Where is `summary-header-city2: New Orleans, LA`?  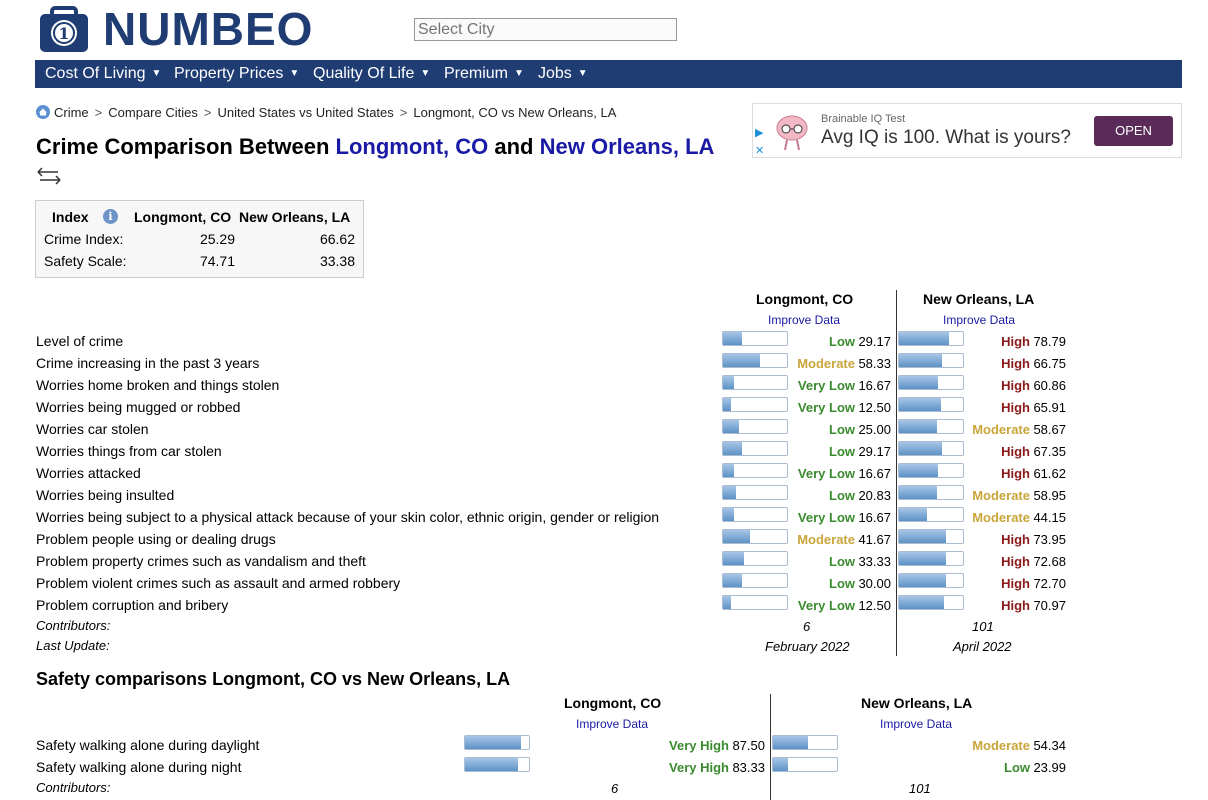 summary-header-city2: New Orleans, LA is located at coordinates (295, 217).